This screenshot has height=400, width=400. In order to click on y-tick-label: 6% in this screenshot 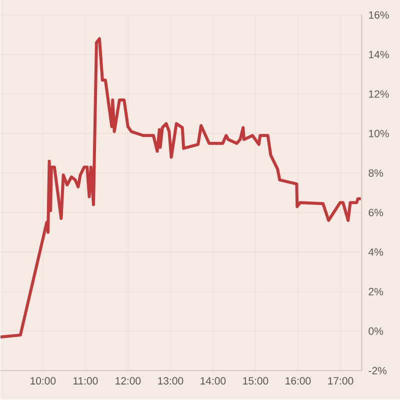, I will do `click(376, 212)`.